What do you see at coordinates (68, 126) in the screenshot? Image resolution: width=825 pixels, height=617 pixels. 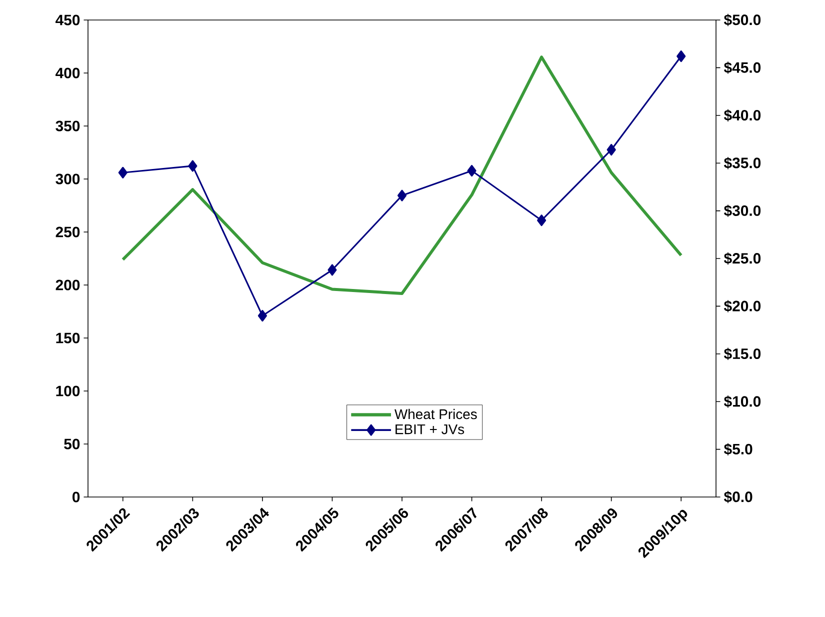 I see `y-tick-label: 350` at bounding box center [68, 126].